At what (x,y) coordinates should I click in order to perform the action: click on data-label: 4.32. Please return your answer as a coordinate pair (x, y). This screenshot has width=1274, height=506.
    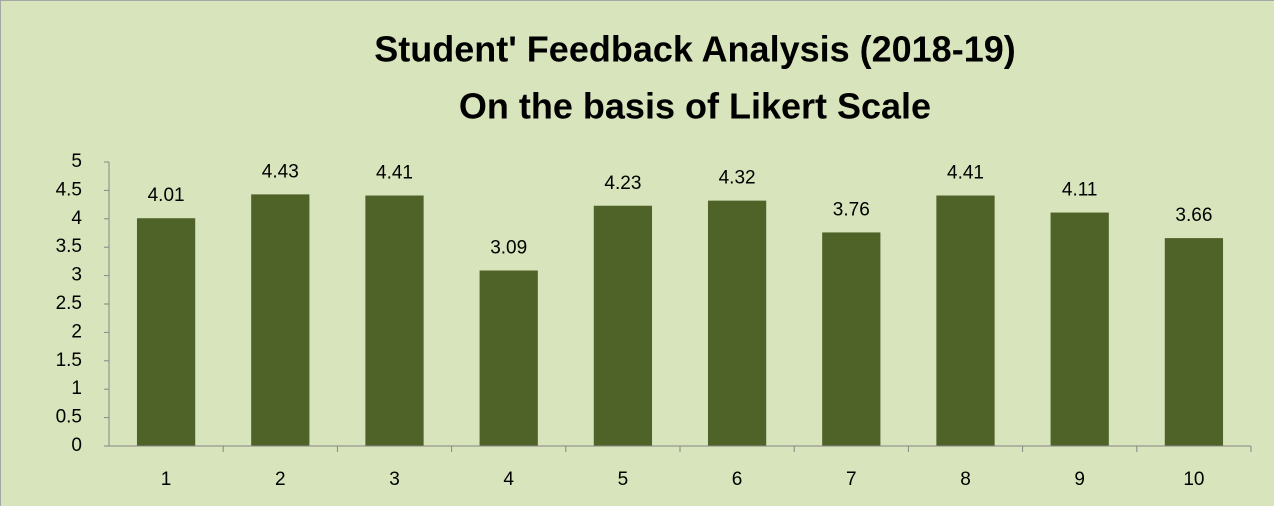
    Looking at the image, I should click on (737, 178).